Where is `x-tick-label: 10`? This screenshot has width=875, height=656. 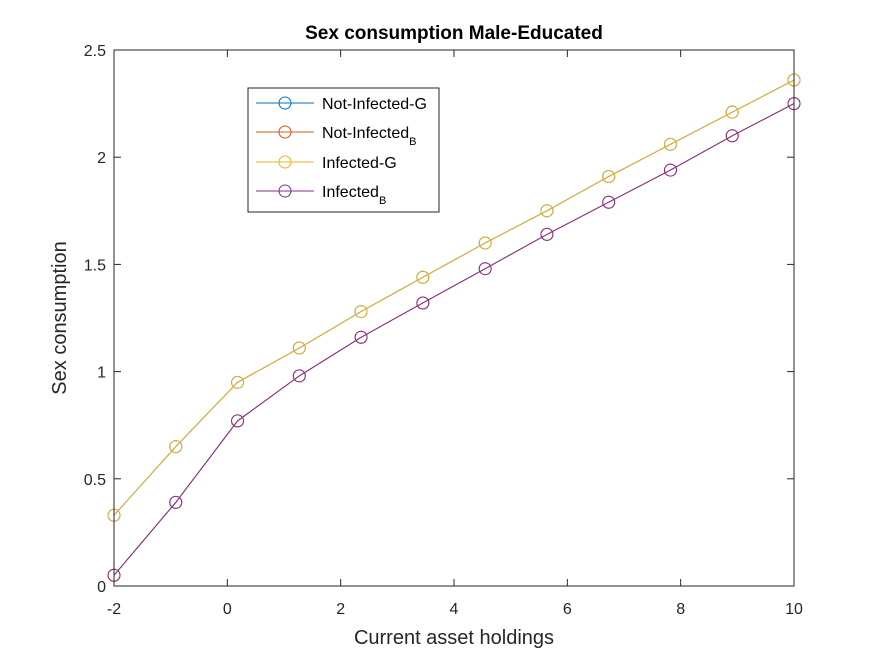
x-tick-label: 10 is located at coordinates (794, 609).